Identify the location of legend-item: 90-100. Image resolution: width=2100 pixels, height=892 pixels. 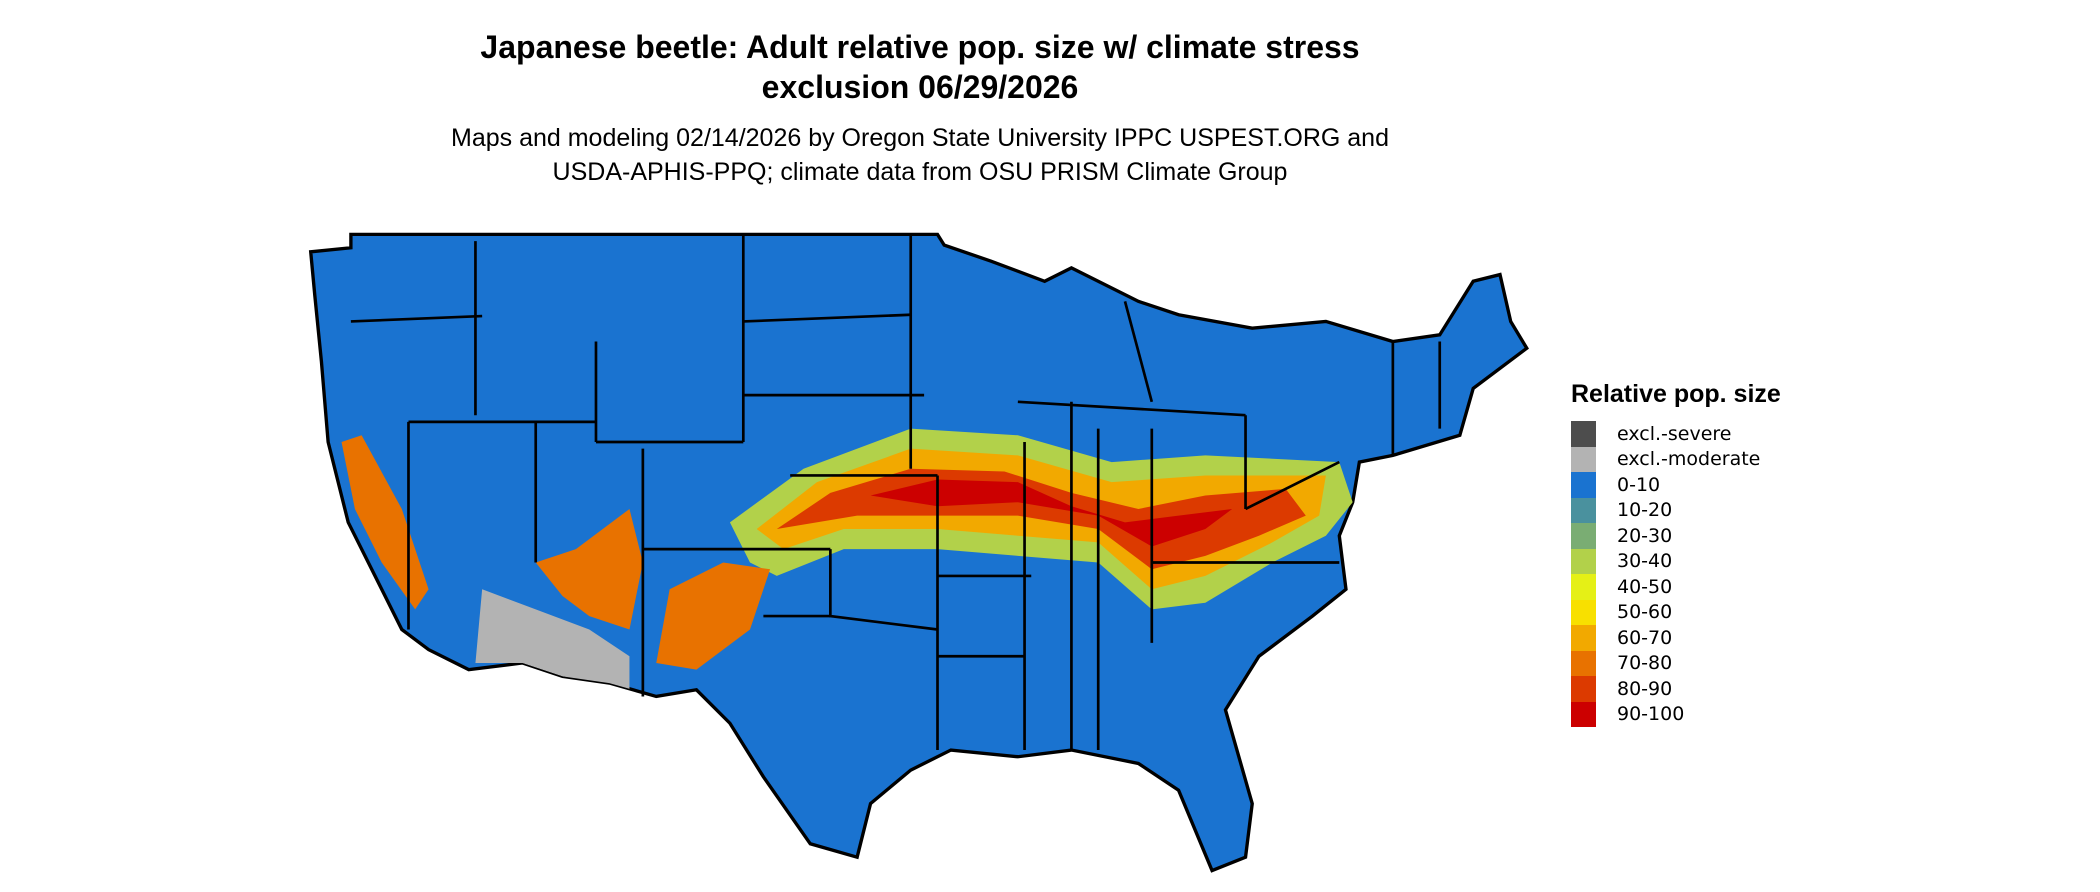
(1676, 714).